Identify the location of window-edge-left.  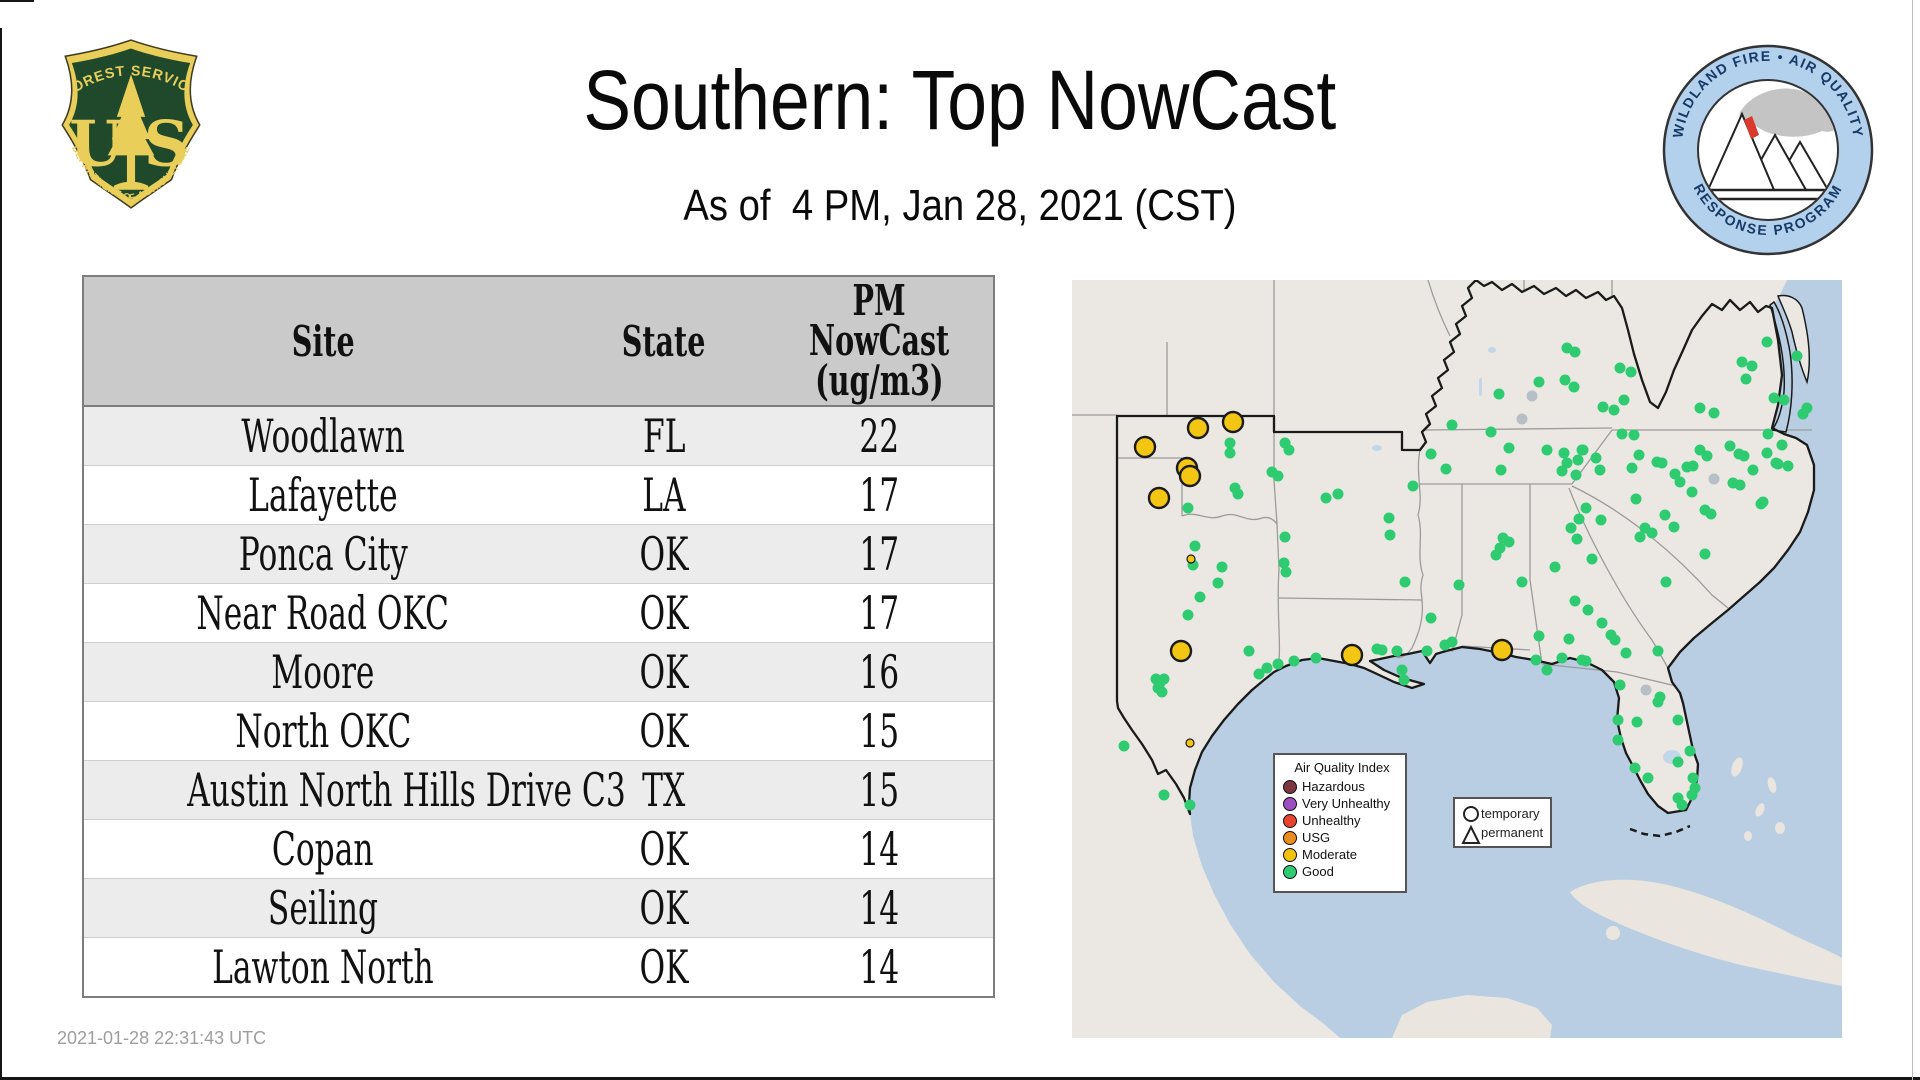
(1, 554).